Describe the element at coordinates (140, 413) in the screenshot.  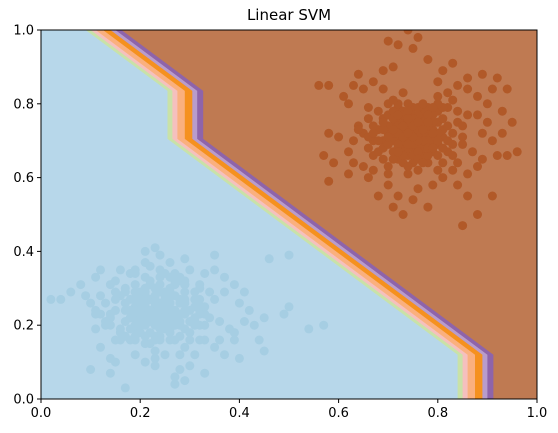
I see `x-tick-label: 0.2` at that location.